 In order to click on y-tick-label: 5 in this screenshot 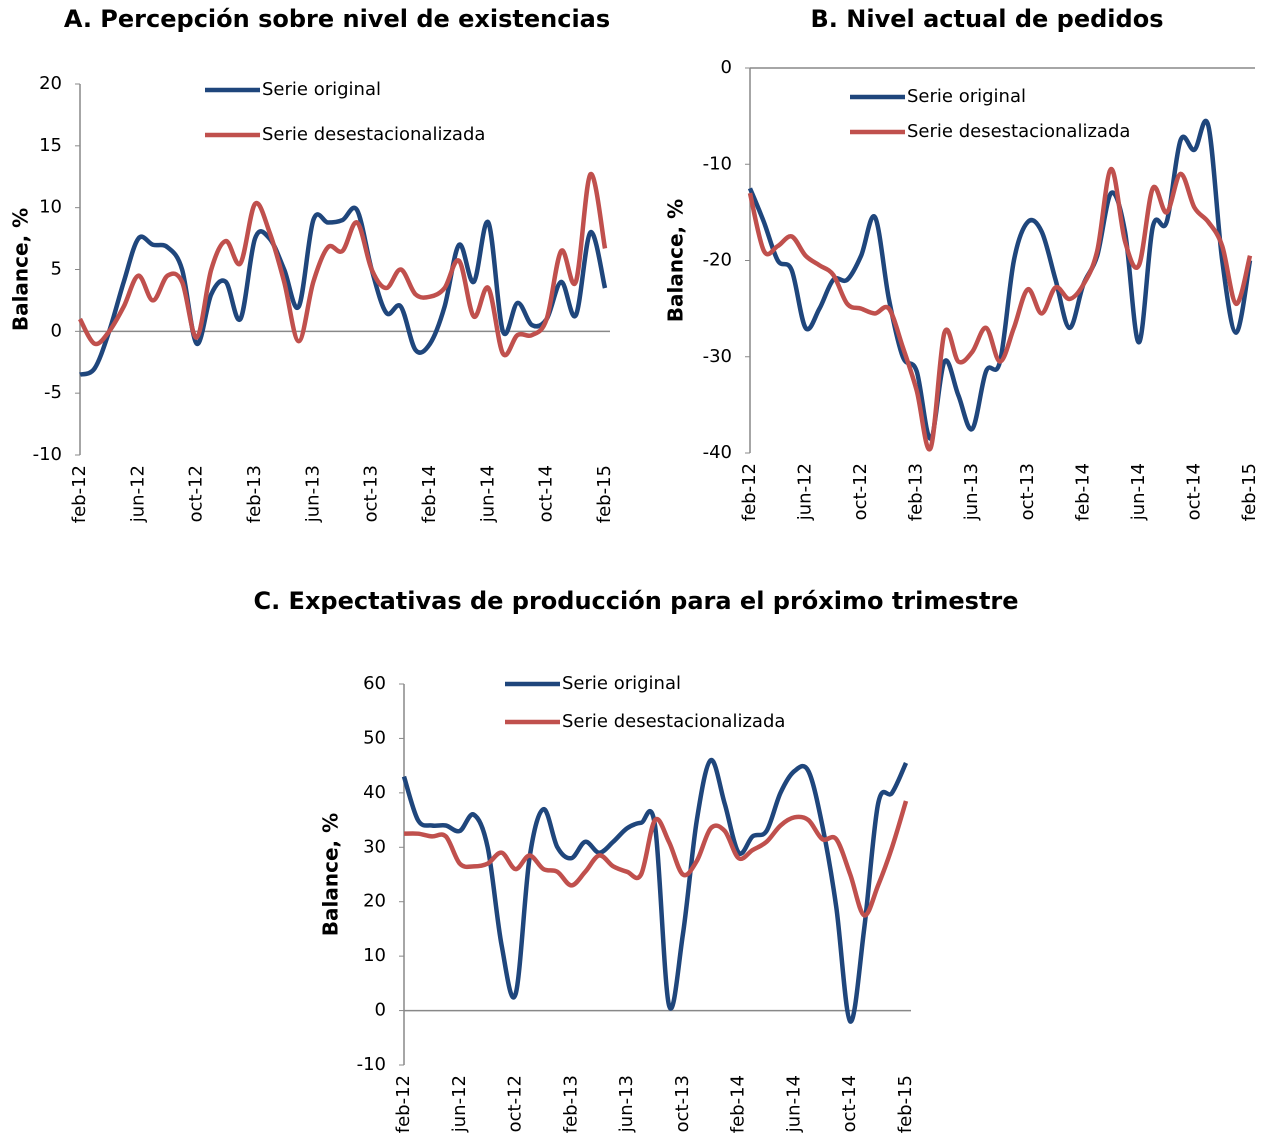, I will do `click(56, 269)`.